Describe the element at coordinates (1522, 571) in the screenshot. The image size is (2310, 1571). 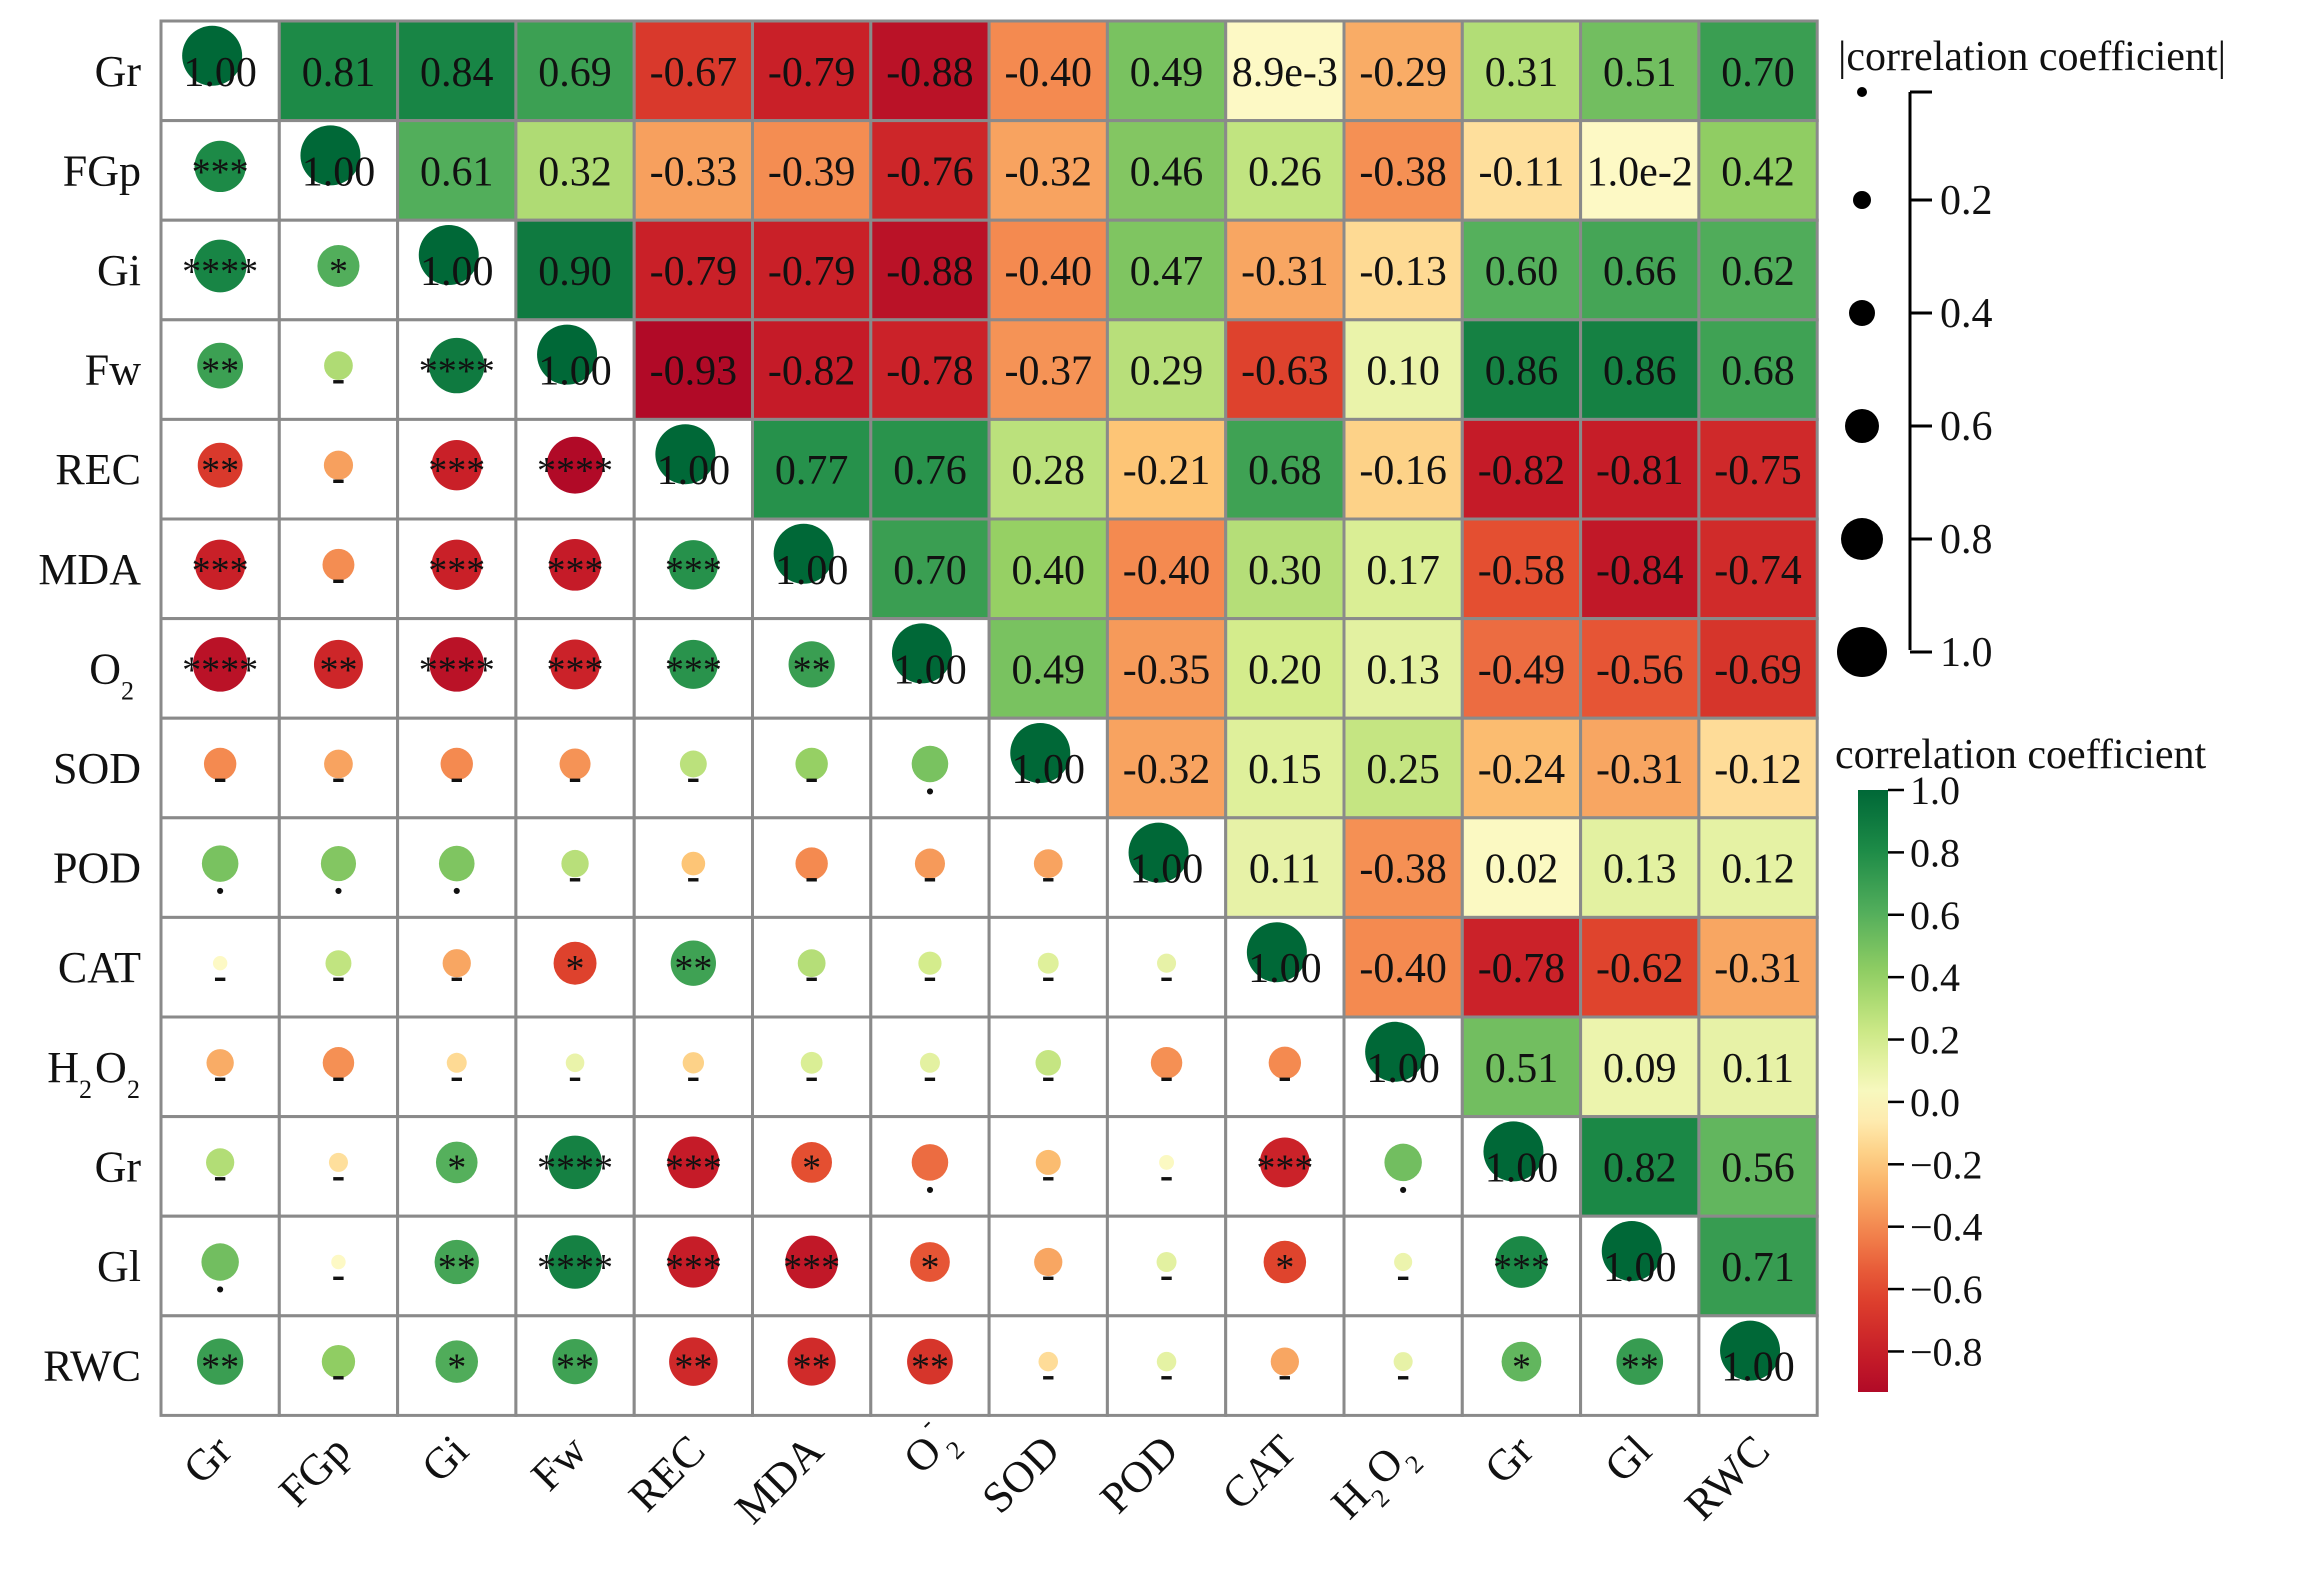
I see `cell-value-label: -0.58` at that location.